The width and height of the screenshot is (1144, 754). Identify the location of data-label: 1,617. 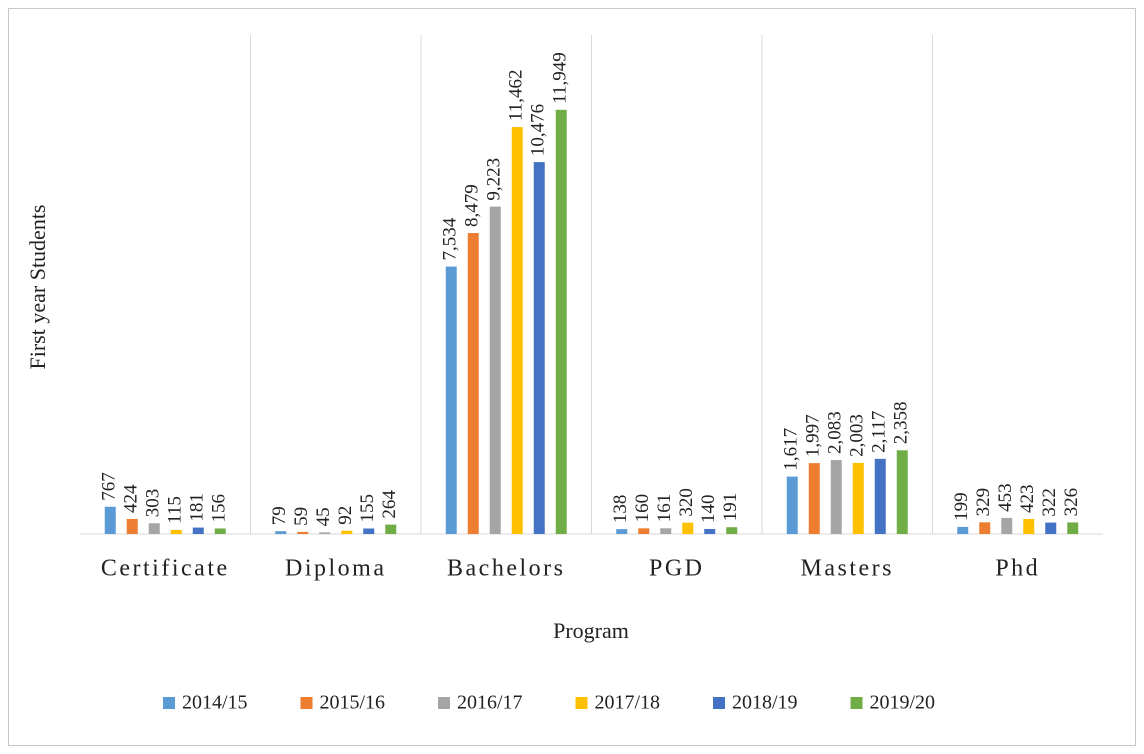
(791, 449).